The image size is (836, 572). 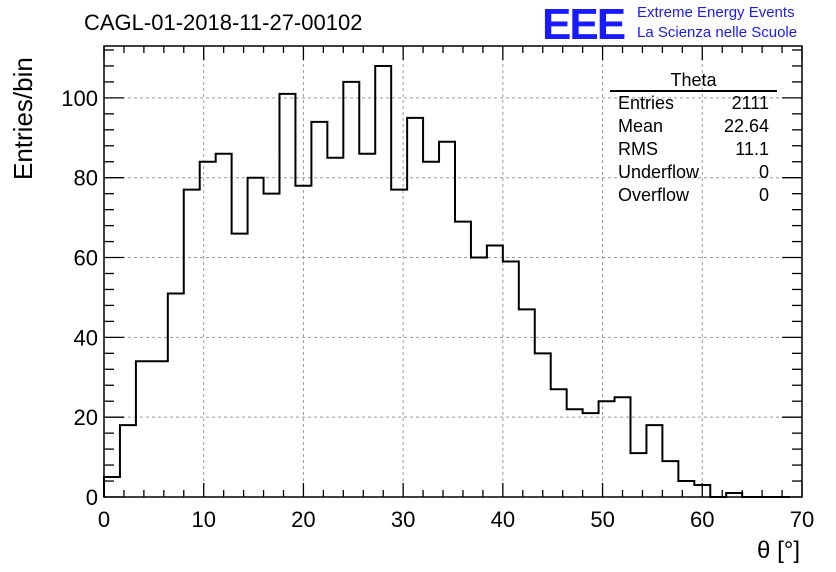 What do you see at coordinates (403, 519) in the screenshot?
I see `x-tick-label: 30` at bounding box center [403, 519].